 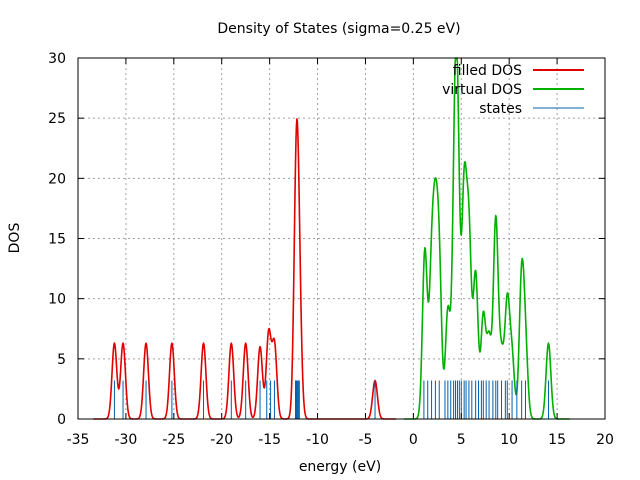 I want to click on y-tick-label: 5, so click(x=61, y=360).